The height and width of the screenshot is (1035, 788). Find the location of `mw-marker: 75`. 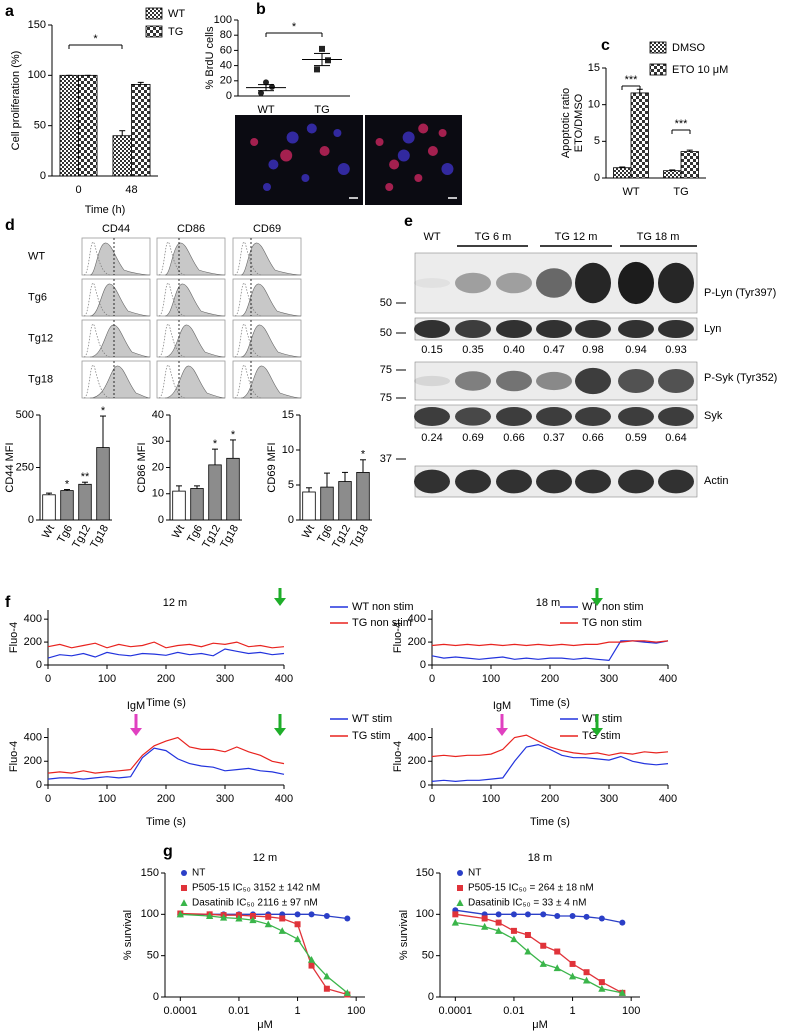

mw-marker: 75 is located at coordinates (386, 370).